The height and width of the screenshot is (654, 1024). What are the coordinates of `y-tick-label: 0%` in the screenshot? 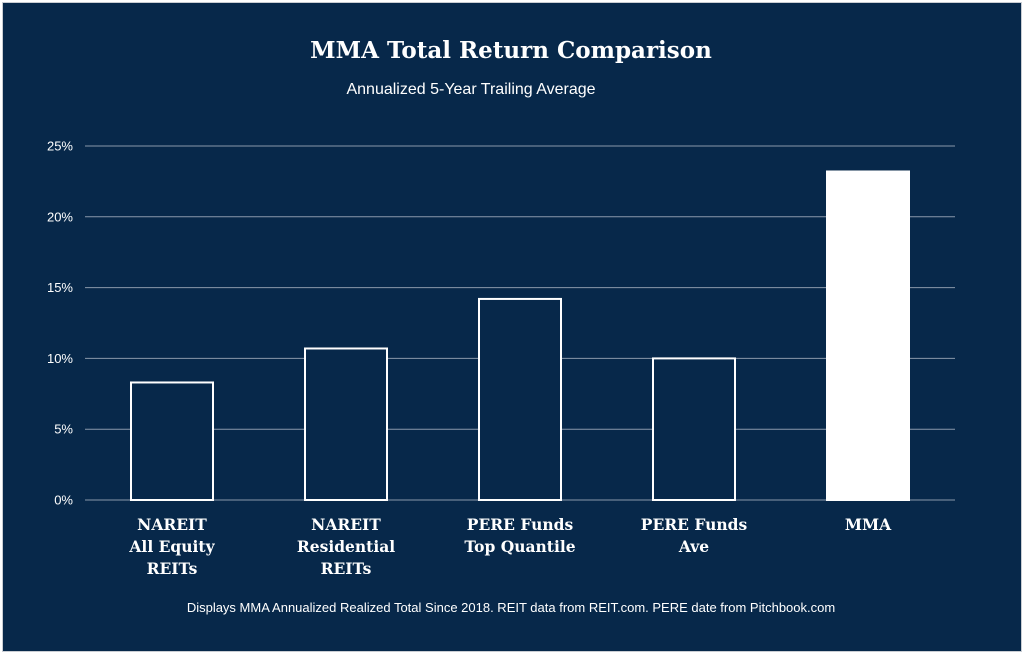 It's located at (63, 500).